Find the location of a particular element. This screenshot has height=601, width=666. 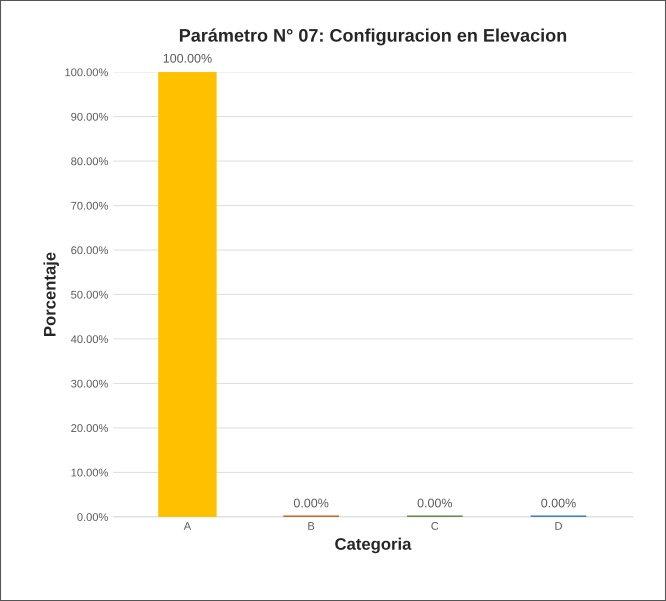

y-tick-label: 10.00% is located at coordinates (90, 472).